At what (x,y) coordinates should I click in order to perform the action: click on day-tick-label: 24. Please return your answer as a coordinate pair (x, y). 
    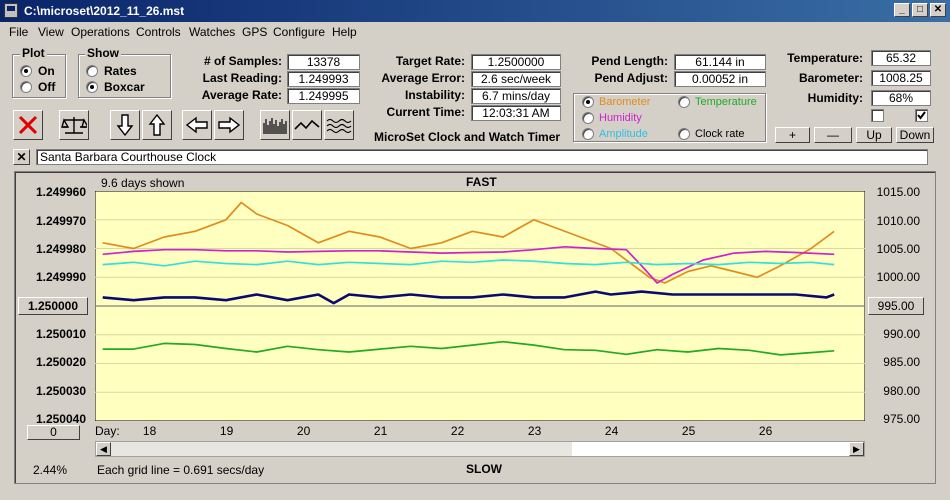
    Looking at the image, I should click on (611, 431).